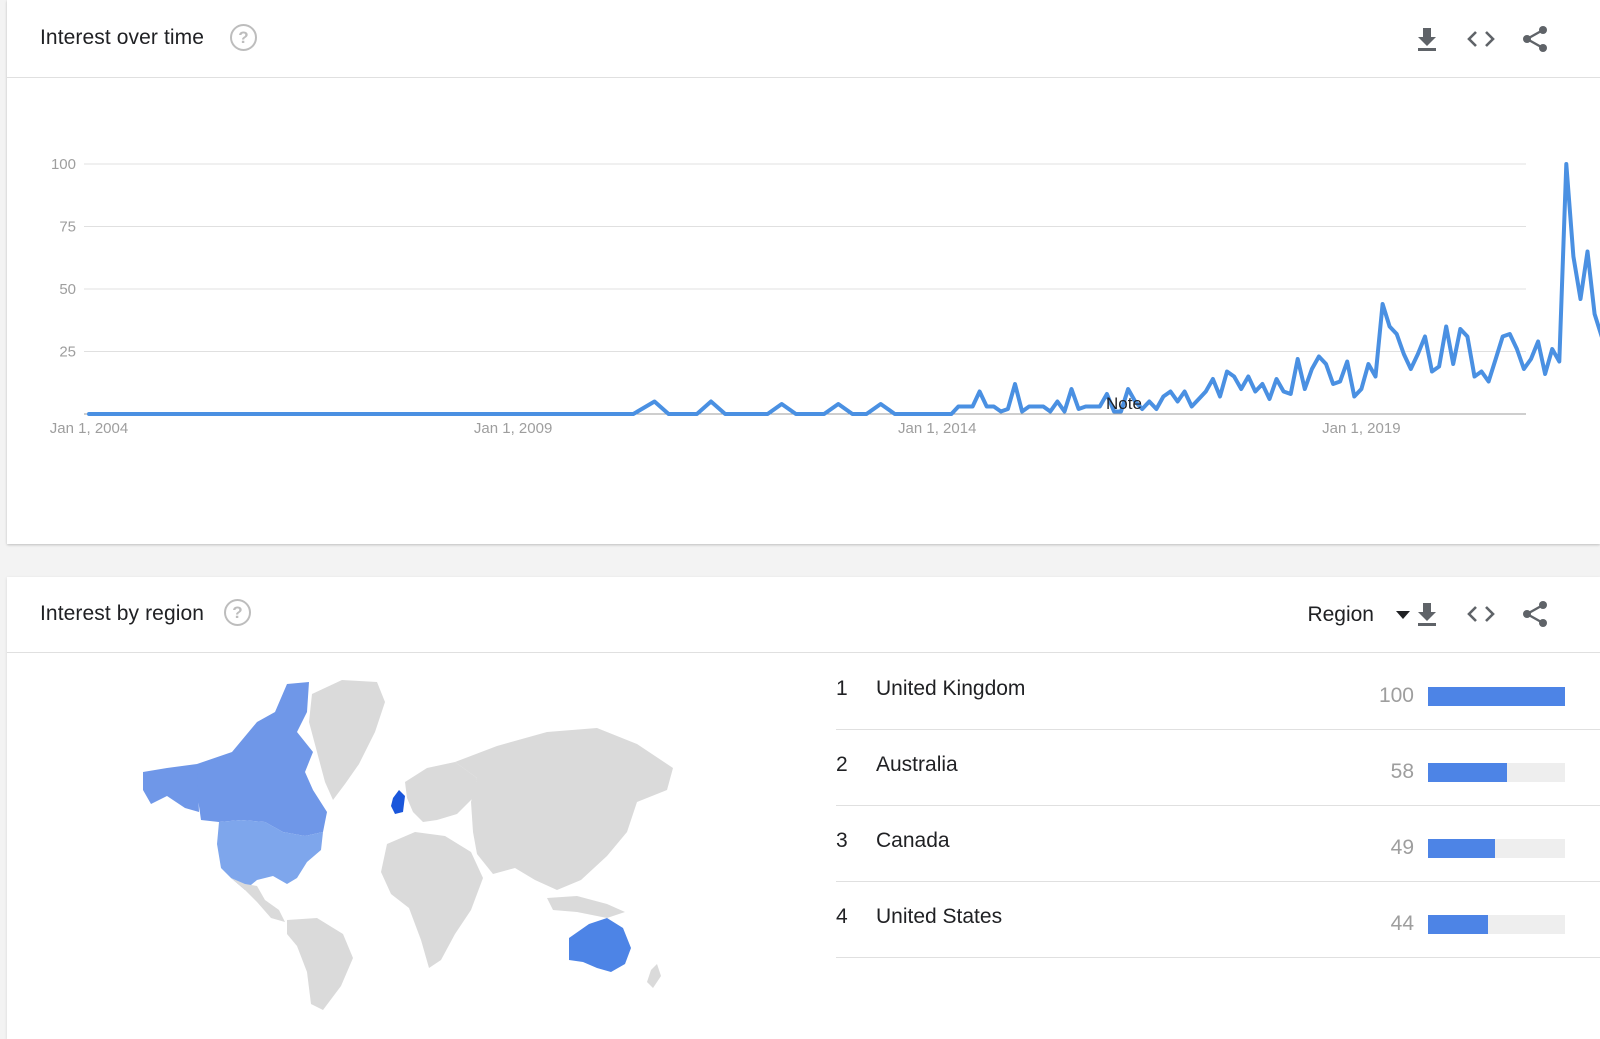 This screenshot has height=1039, width=1600. Describe the element at coordinates (67, 352) in the screenshot. I see `y-tick-label: 25` at that location.